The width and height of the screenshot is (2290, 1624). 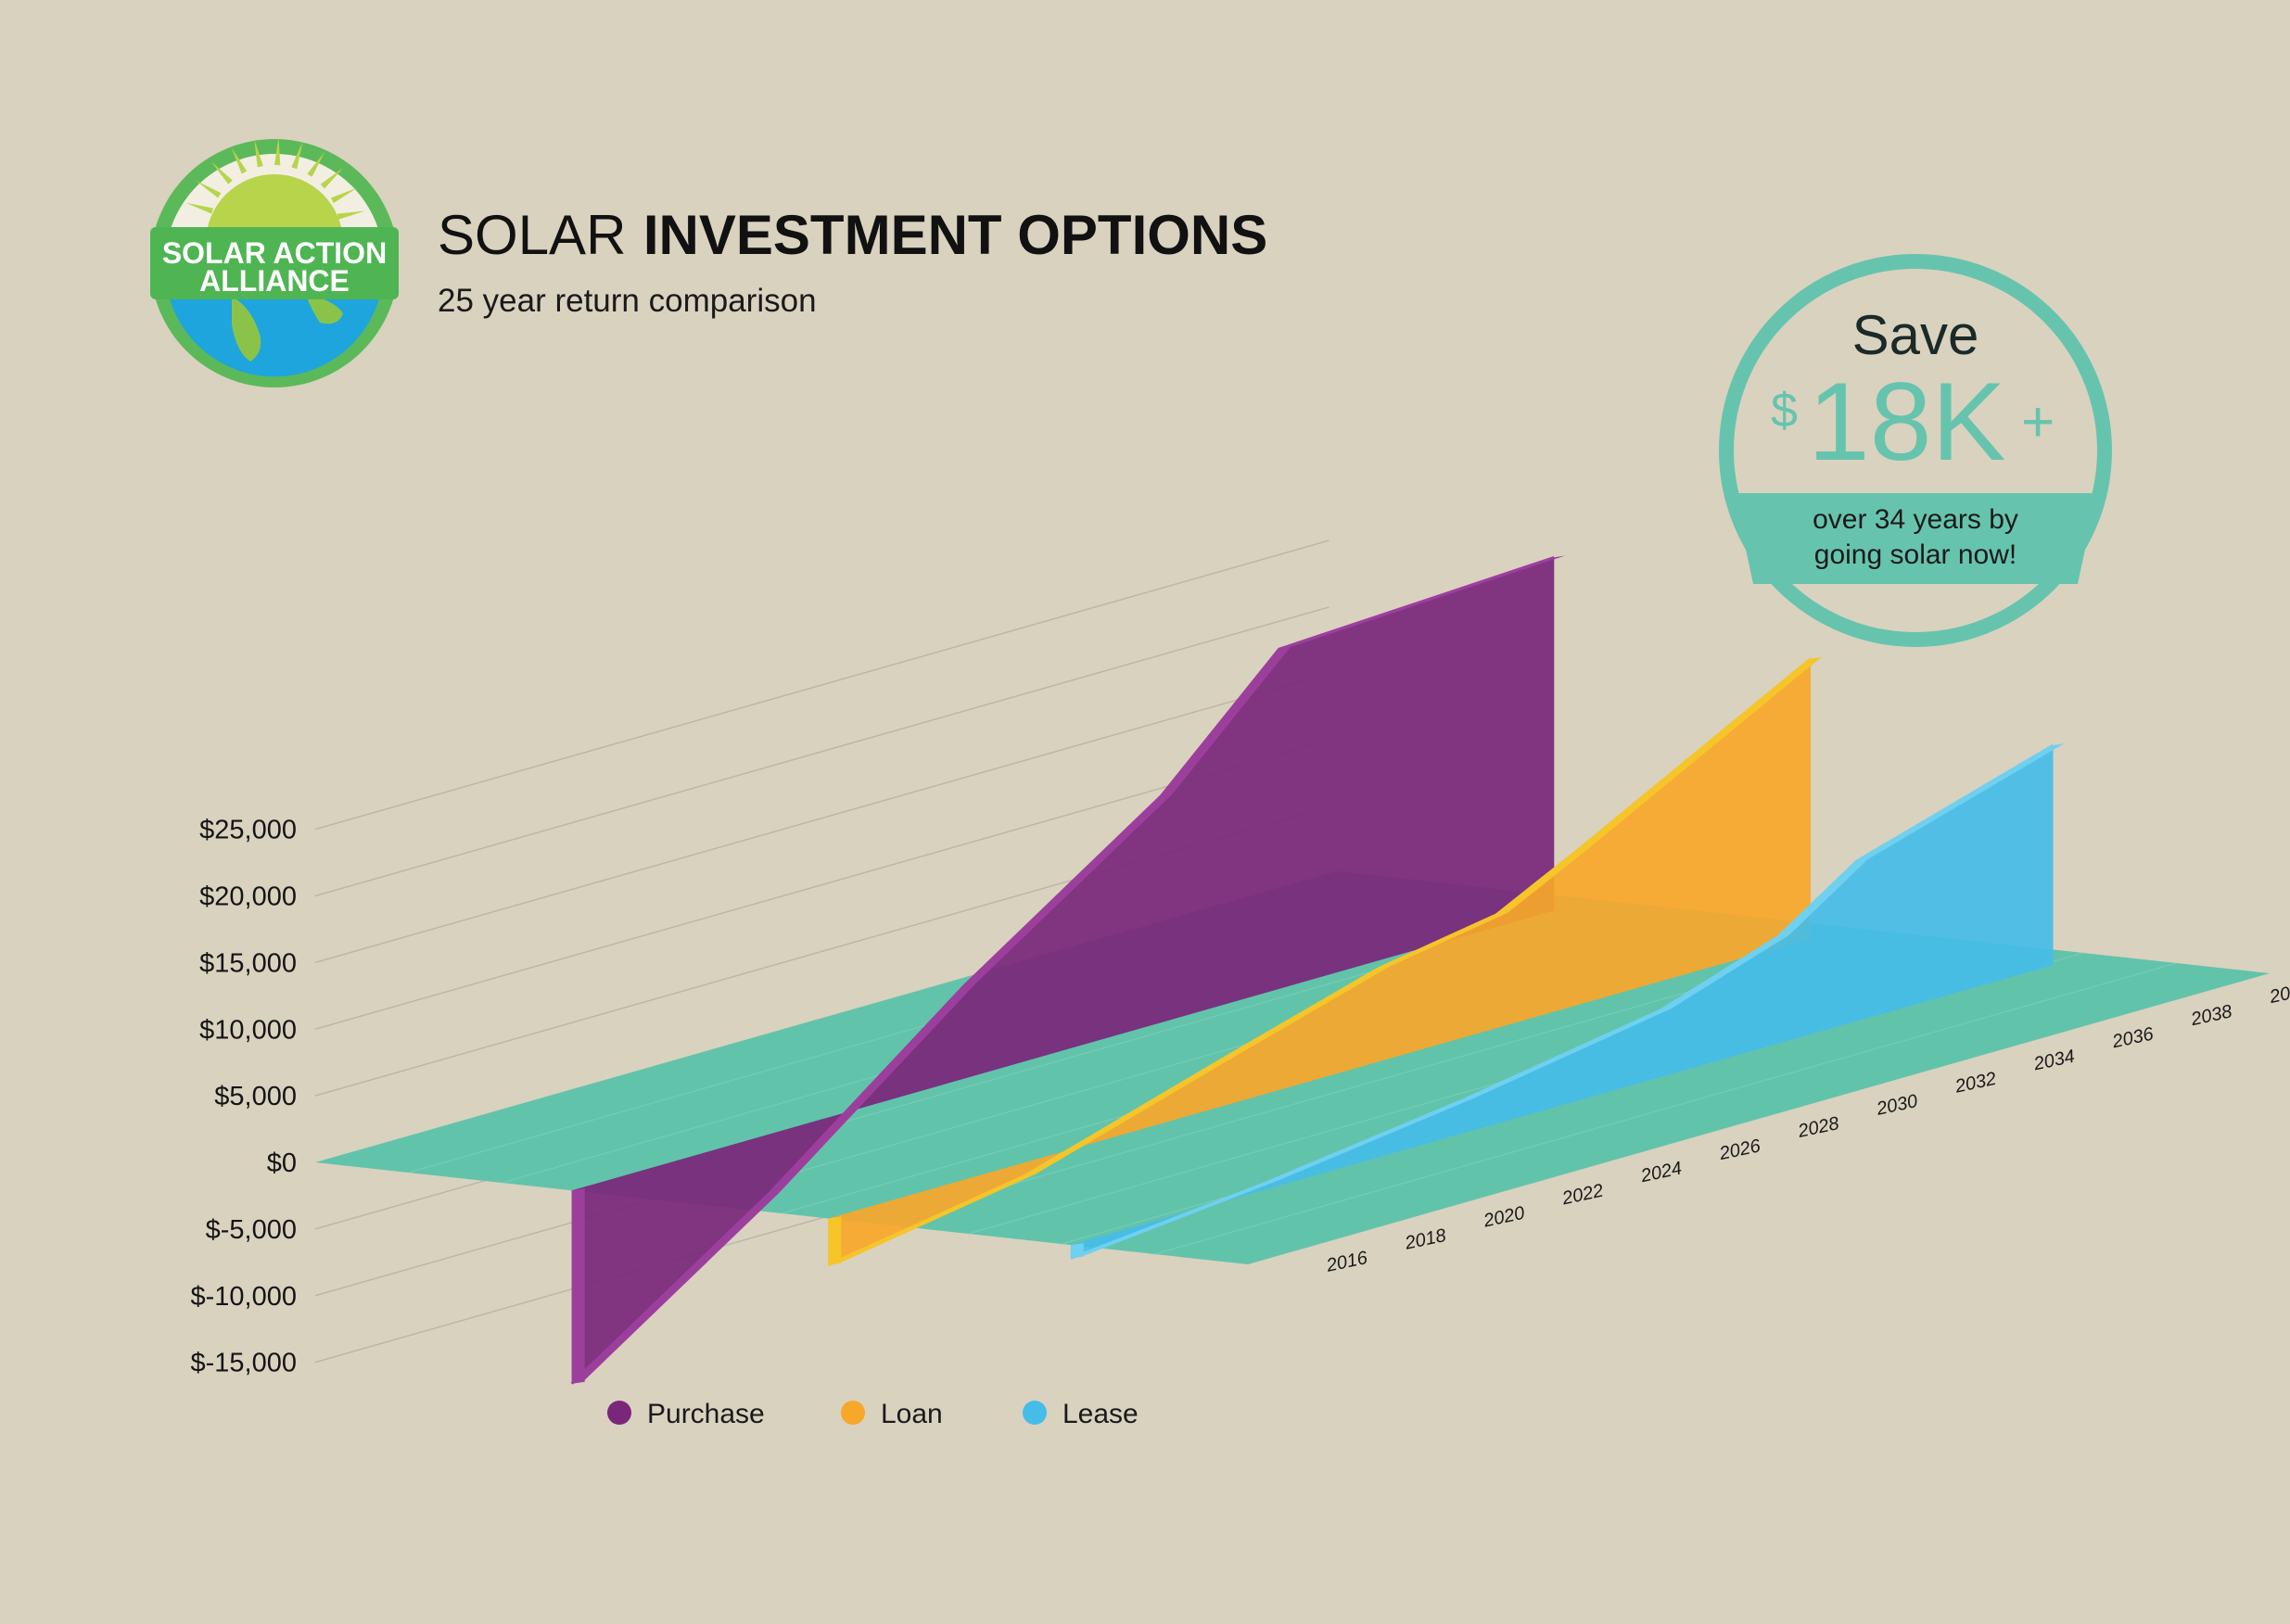 I want to click on logo-line1: SOLAR ACTION, so click(x=274, y=253).